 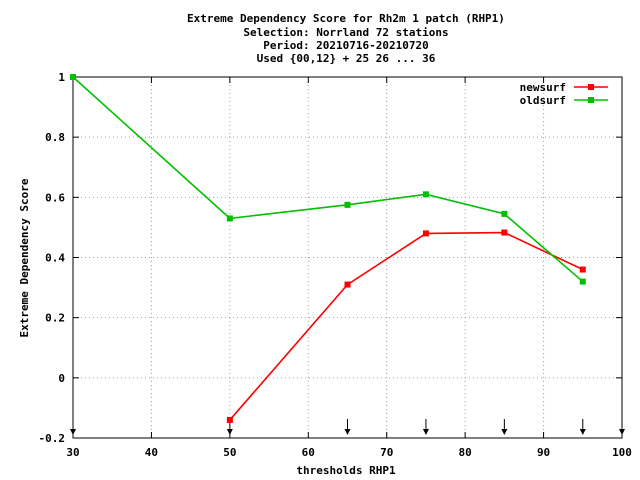 What do you see at coordinates (229, 452) in the screenshot?
I see `x-tick-label: 50` at bounding box center [229, 452].